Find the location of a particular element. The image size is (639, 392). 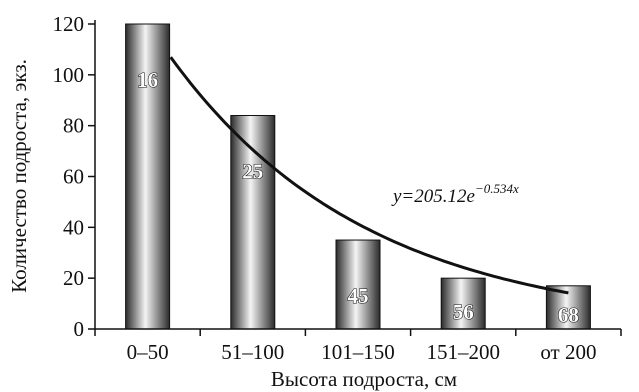

trend-equation-base: y=205.12e is located at coordinates (433, 196).